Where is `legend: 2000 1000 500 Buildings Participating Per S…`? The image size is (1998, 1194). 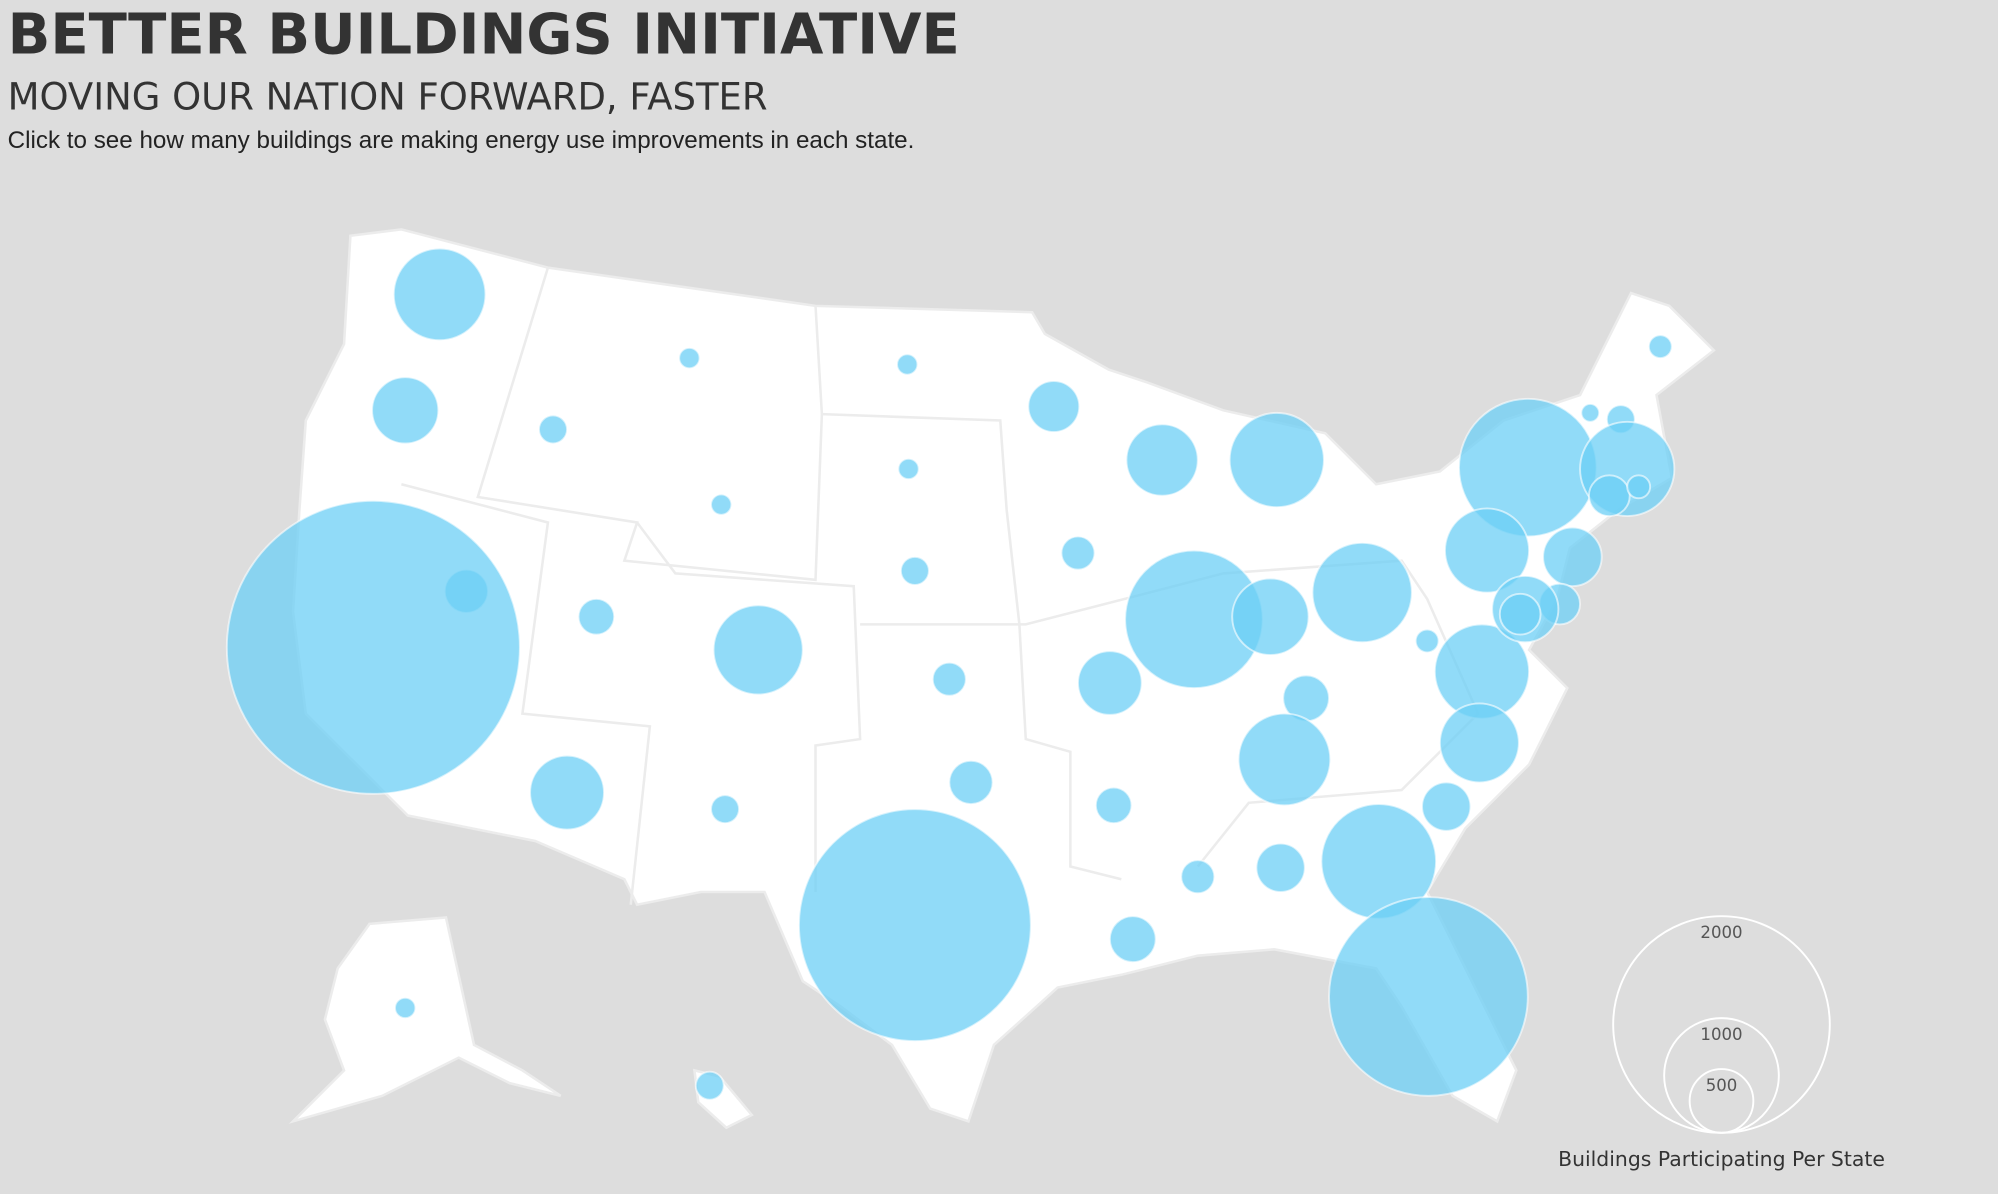
legend: 2000 1000 500 Buildings Participating Per S… is located at coordinates (1721, 1043).